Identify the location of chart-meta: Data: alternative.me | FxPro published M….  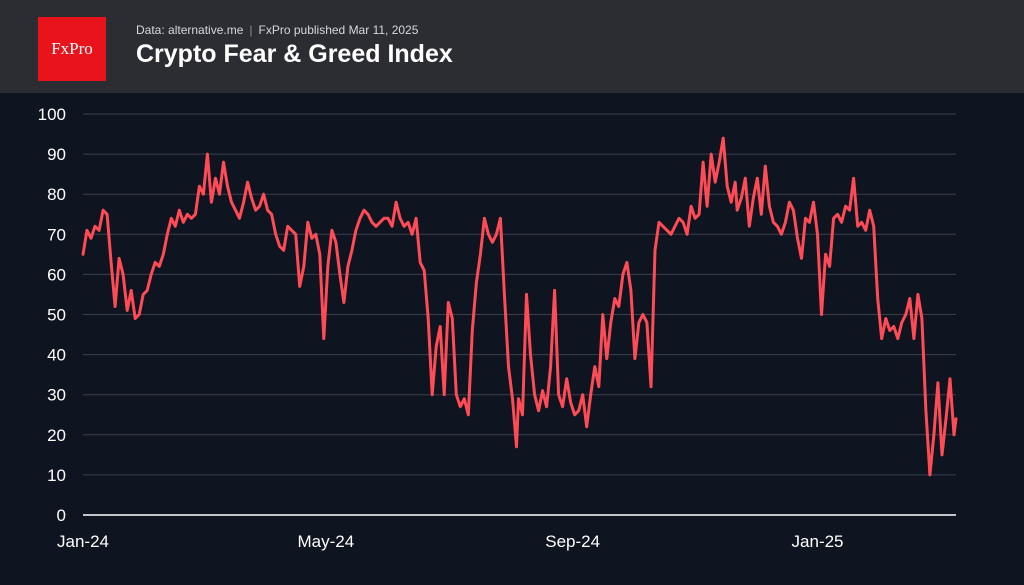
(277, 30).